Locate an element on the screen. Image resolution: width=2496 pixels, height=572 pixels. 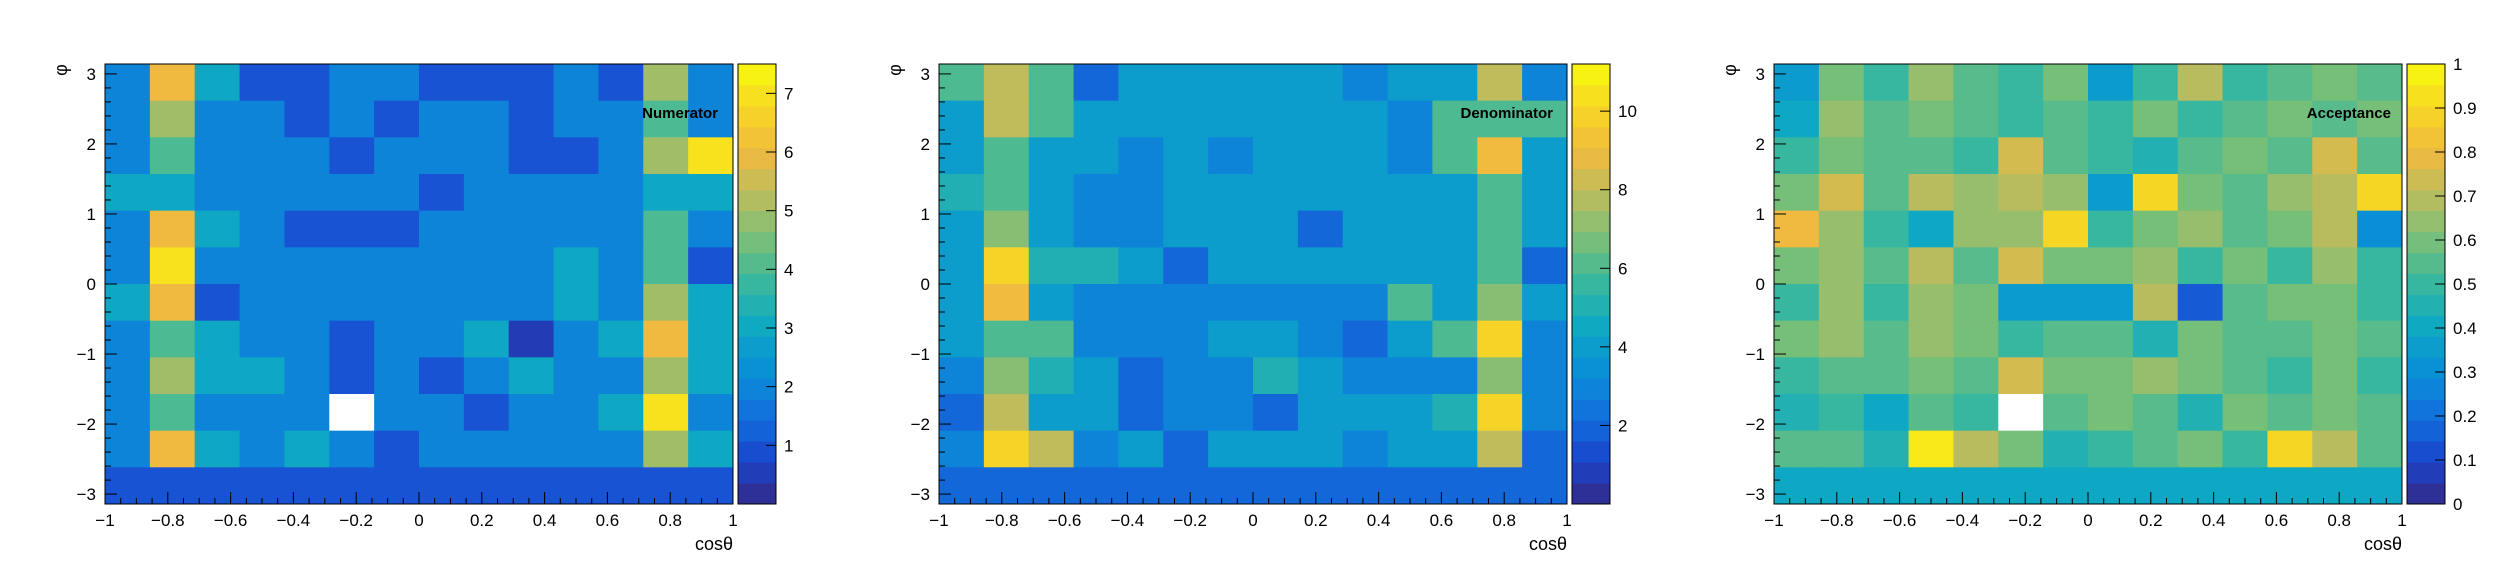
y-tick-label: −2 is located at coordinates (86, 424).